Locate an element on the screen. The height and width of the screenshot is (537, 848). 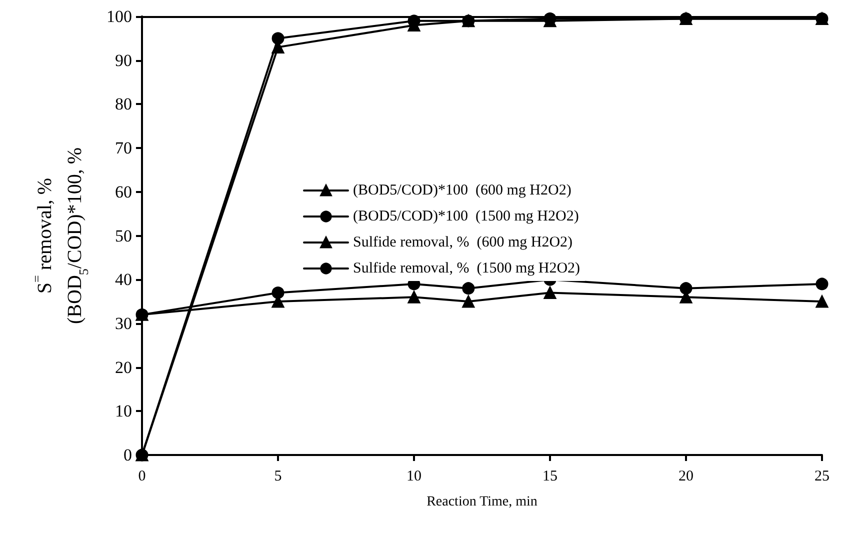
y-tick-label: 30 is located at coordinates (123, 323).